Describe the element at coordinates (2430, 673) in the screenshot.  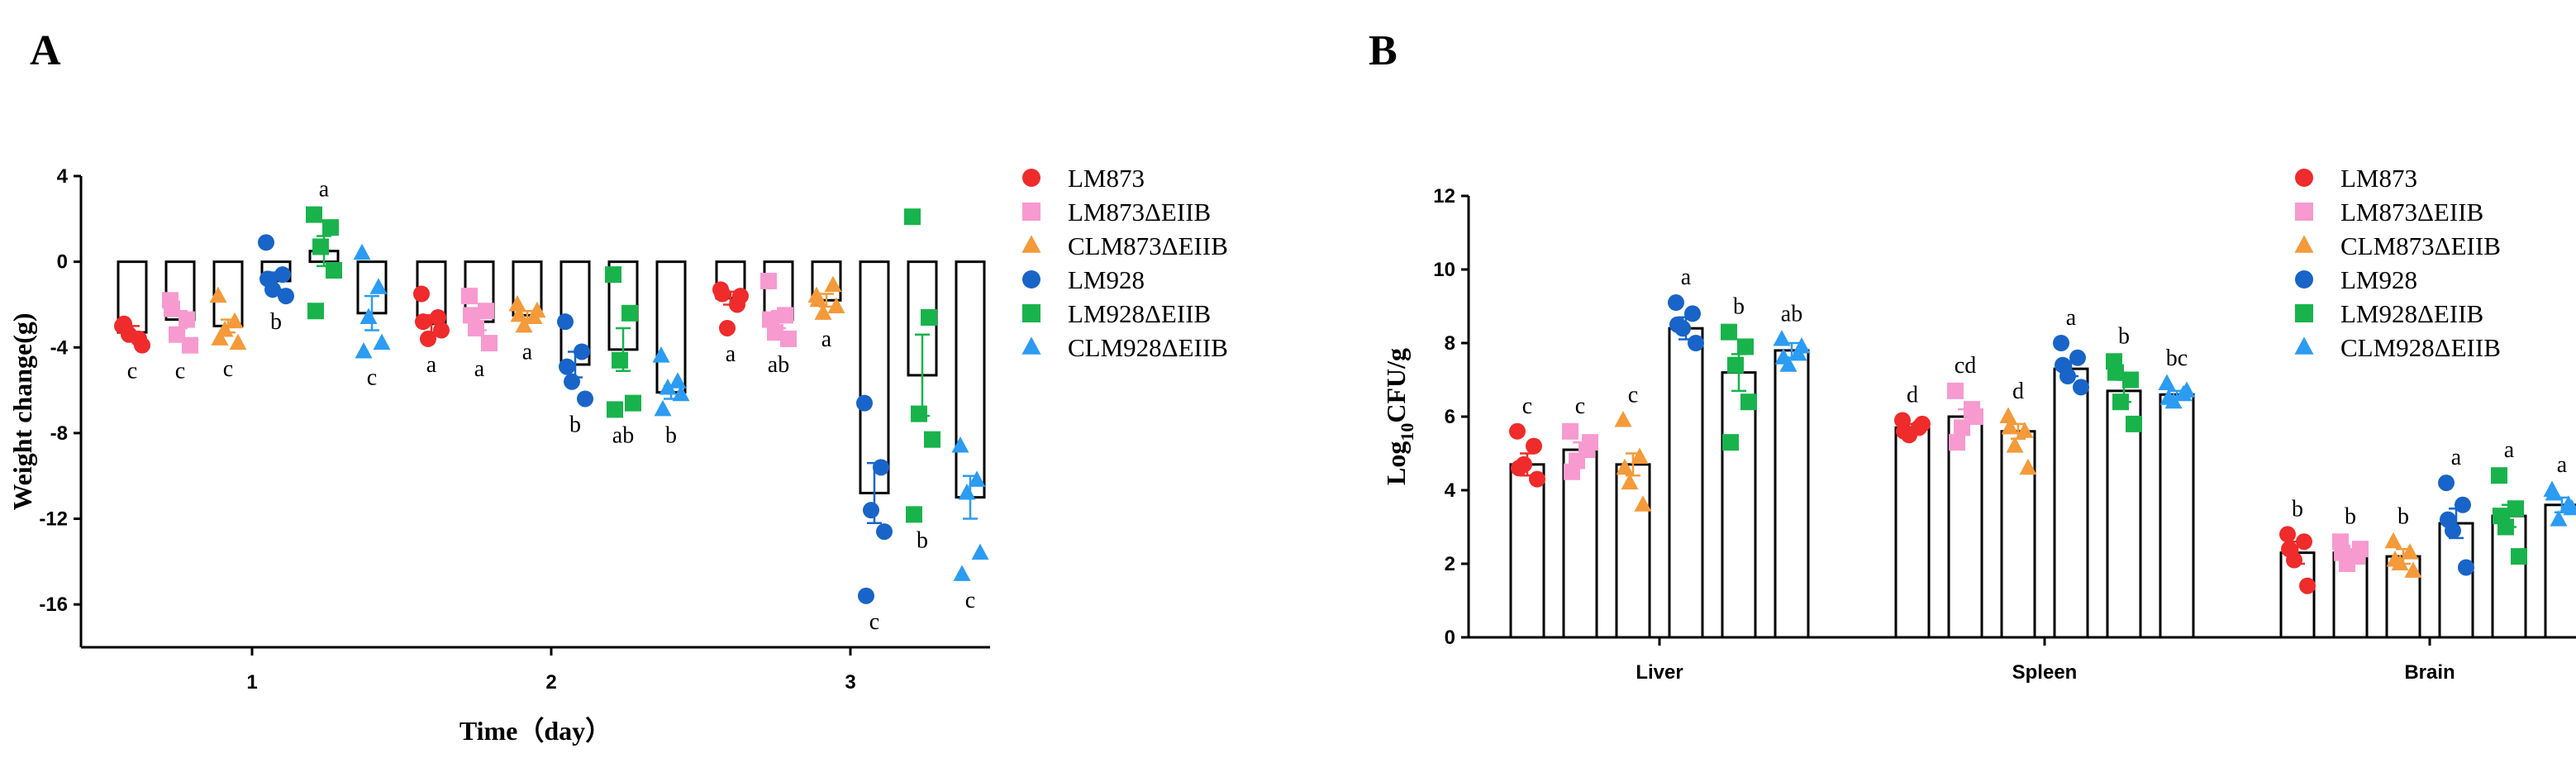
I see `b-x-tick-label: Brain` at that location.